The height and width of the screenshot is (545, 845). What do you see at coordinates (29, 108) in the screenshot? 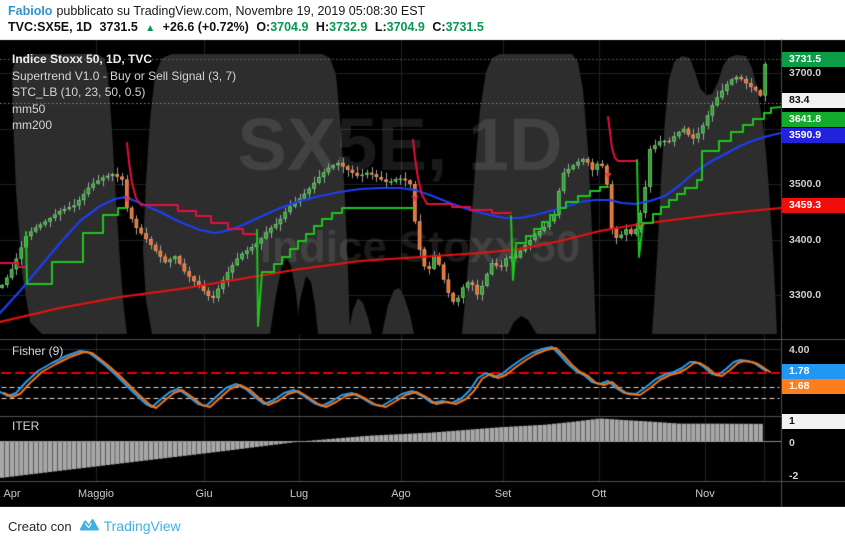
I see `legend-mm50-row: mm50` at bounding box center [29, 108].